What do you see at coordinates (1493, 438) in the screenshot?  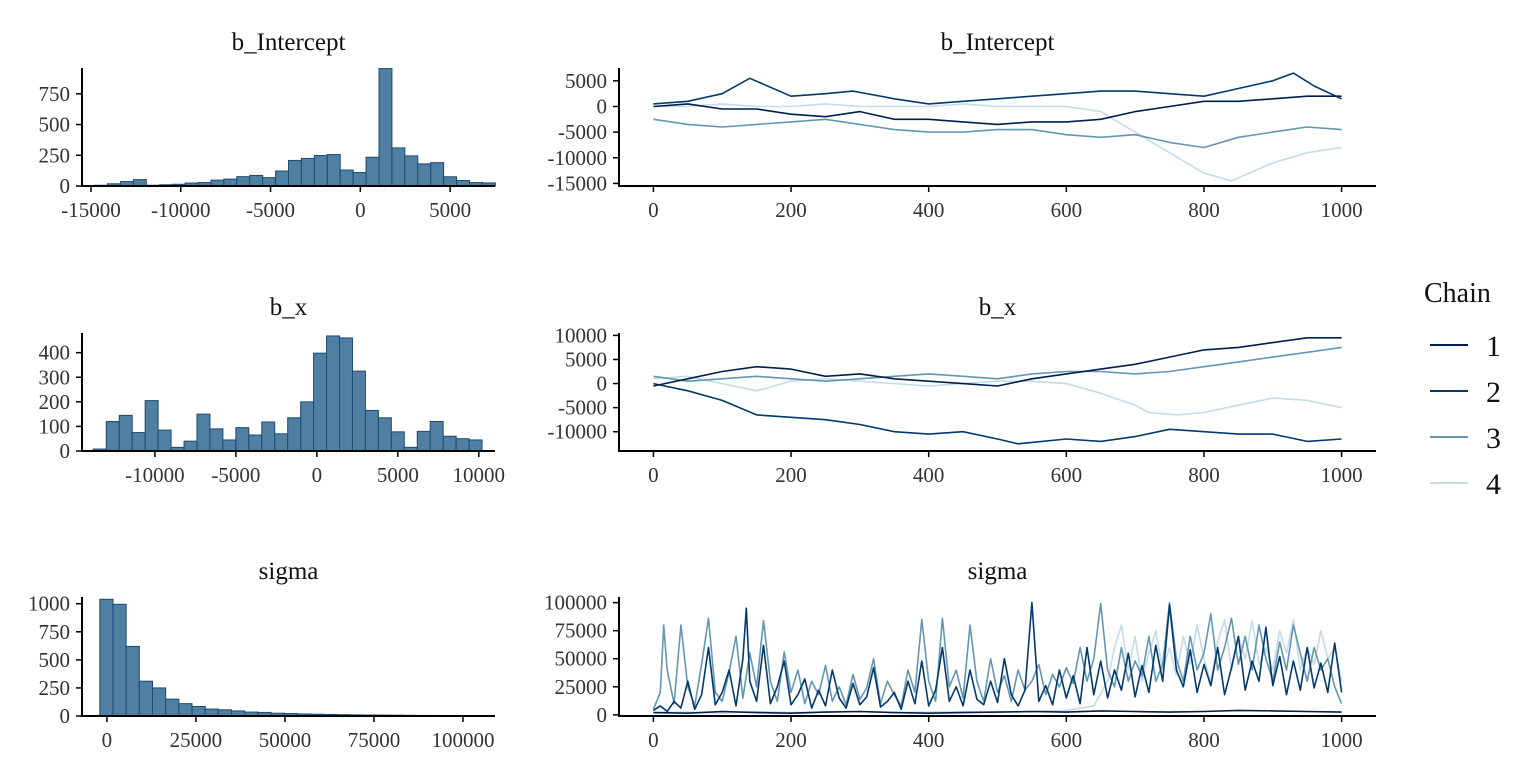 I see `legend-label-3: 3` at bounding box center [1493, 438].